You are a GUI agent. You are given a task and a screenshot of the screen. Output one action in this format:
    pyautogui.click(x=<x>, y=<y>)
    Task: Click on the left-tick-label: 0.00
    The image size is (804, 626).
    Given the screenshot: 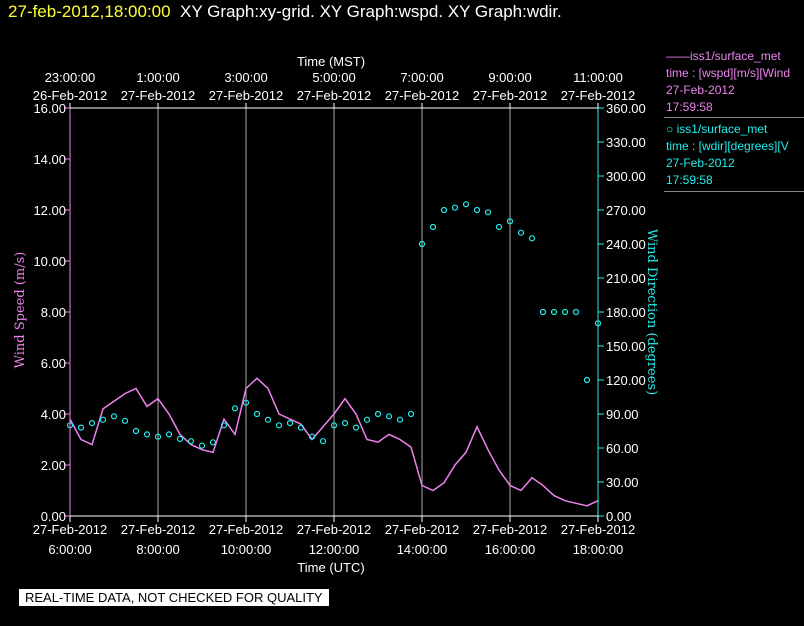 What is the action you would take?
    pyautogui.click(x=53, y=516)
    